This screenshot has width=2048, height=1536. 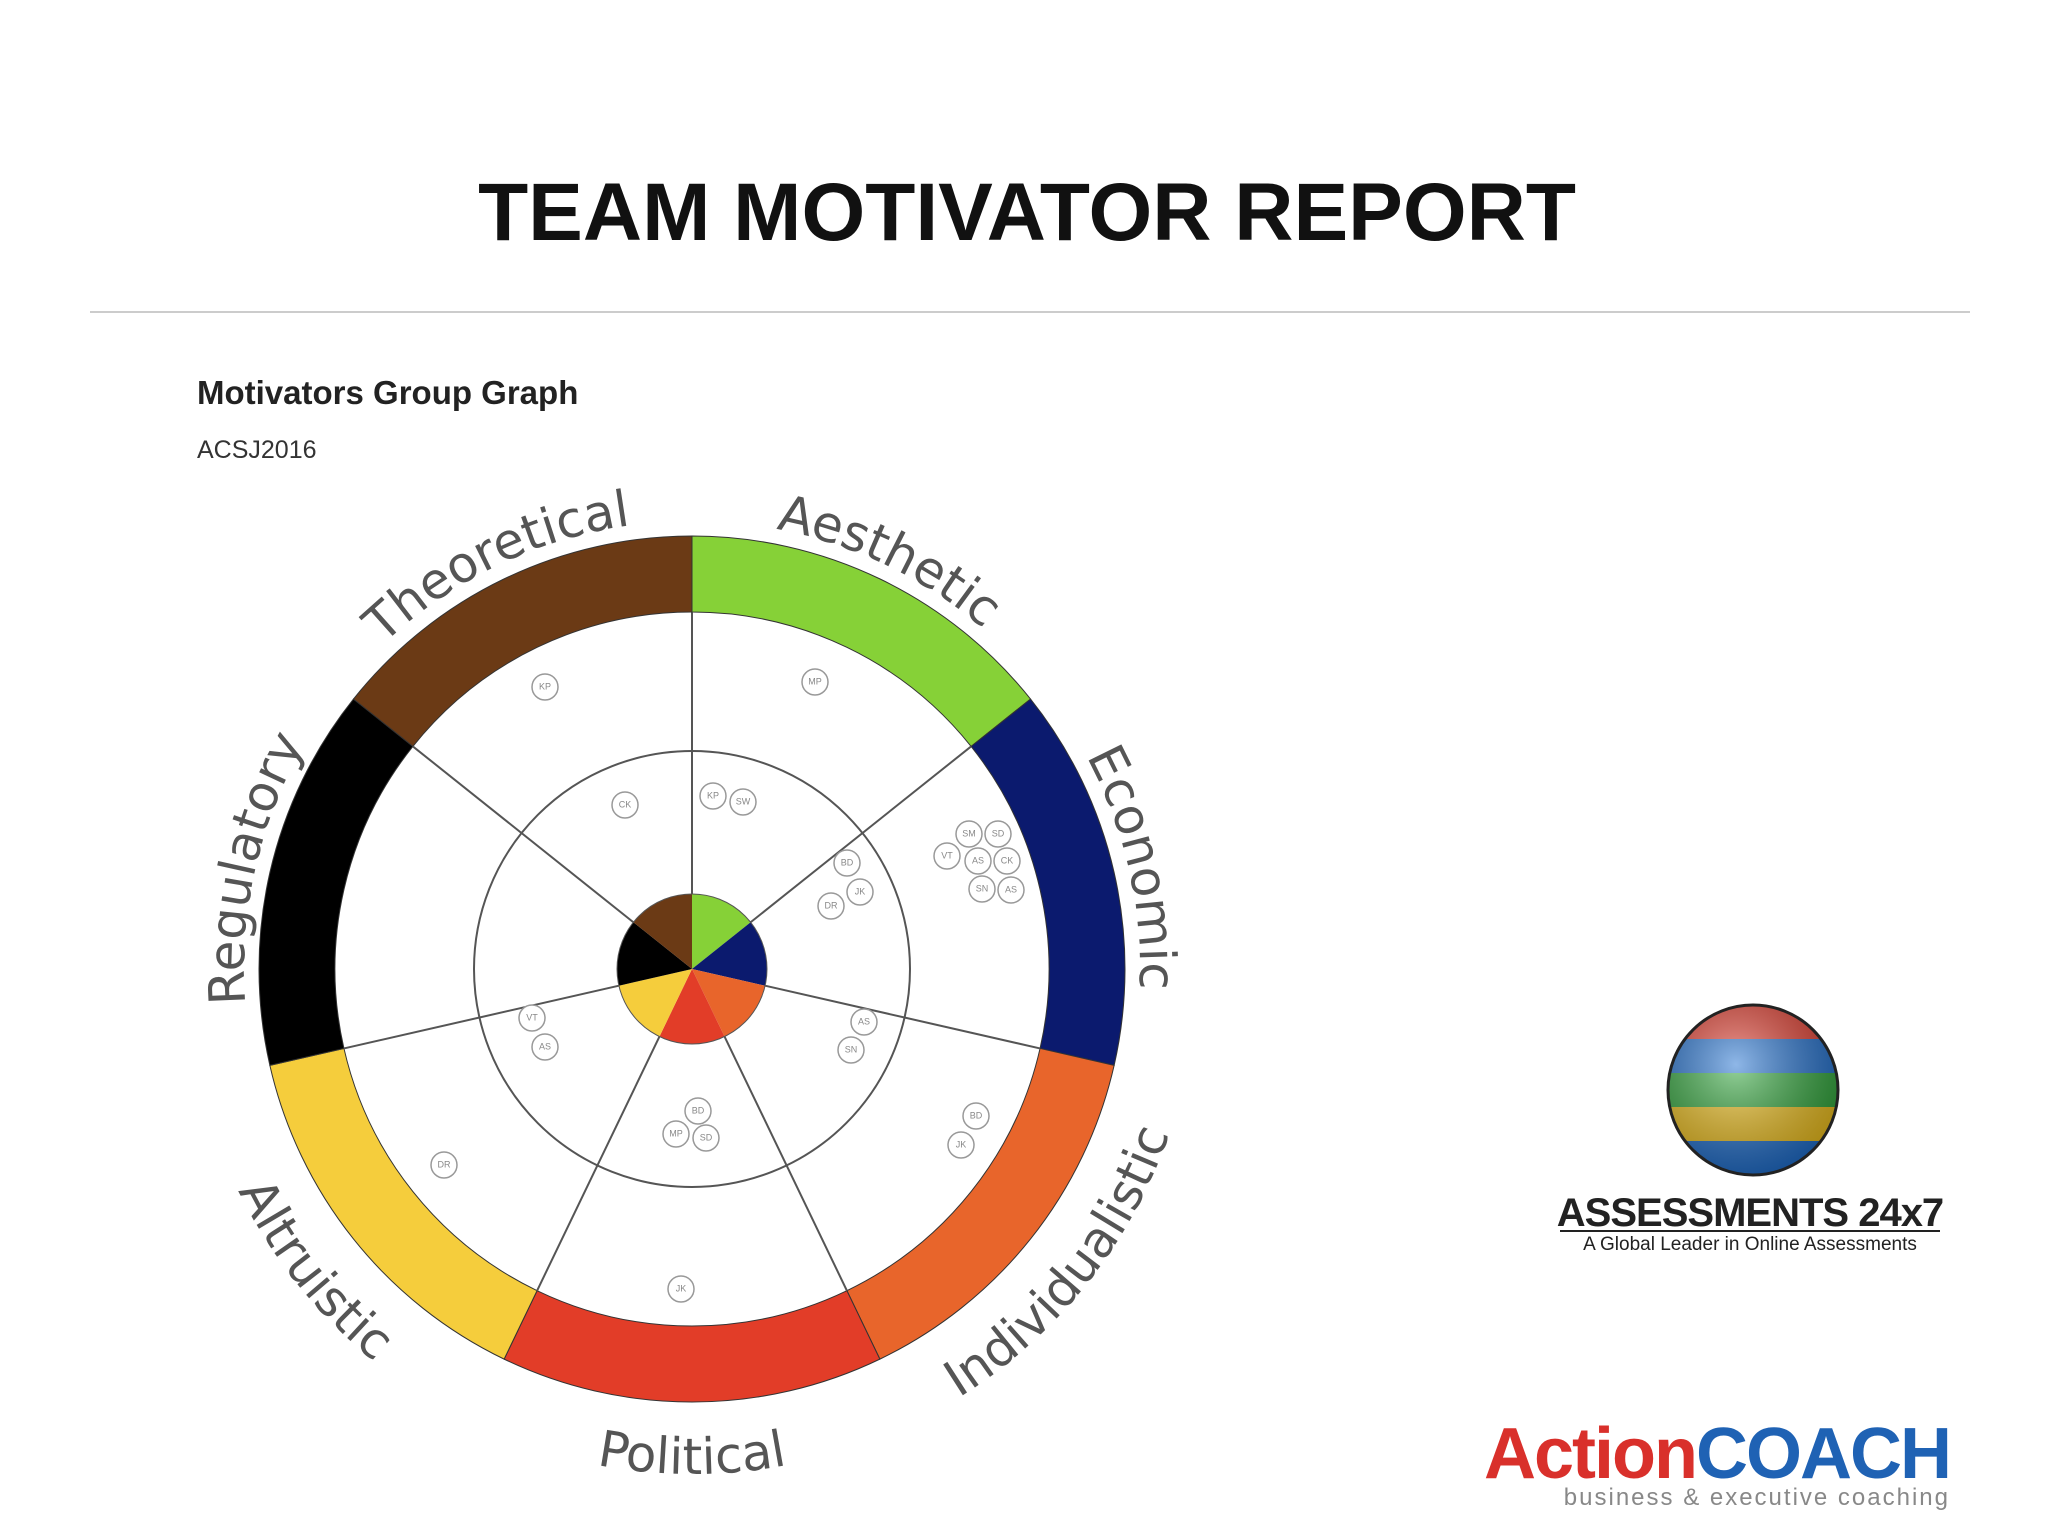 I want to click on ring-segment, so click(x=522, y=641).